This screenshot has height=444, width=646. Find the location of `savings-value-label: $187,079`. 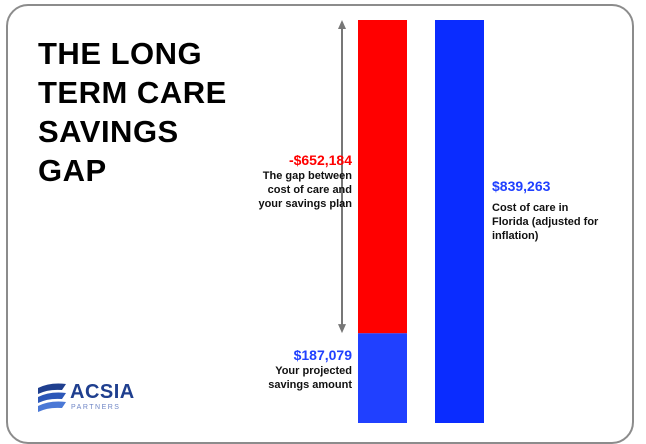

savings-value-label: $187,079 is located at coordinates (322, 355).